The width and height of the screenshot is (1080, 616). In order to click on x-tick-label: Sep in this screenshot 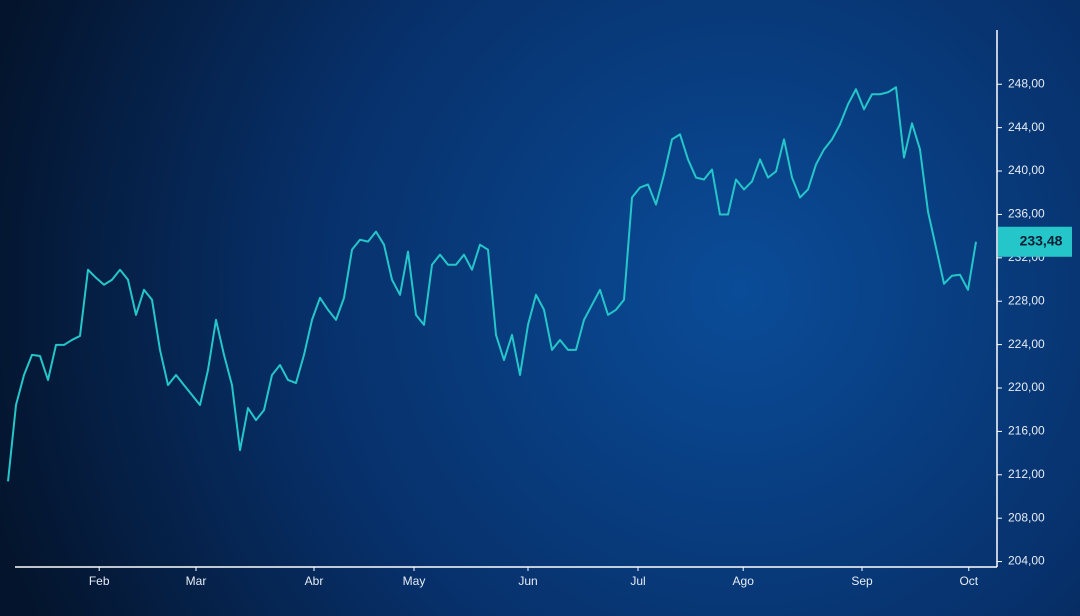, I will do `click(862, 581)`.